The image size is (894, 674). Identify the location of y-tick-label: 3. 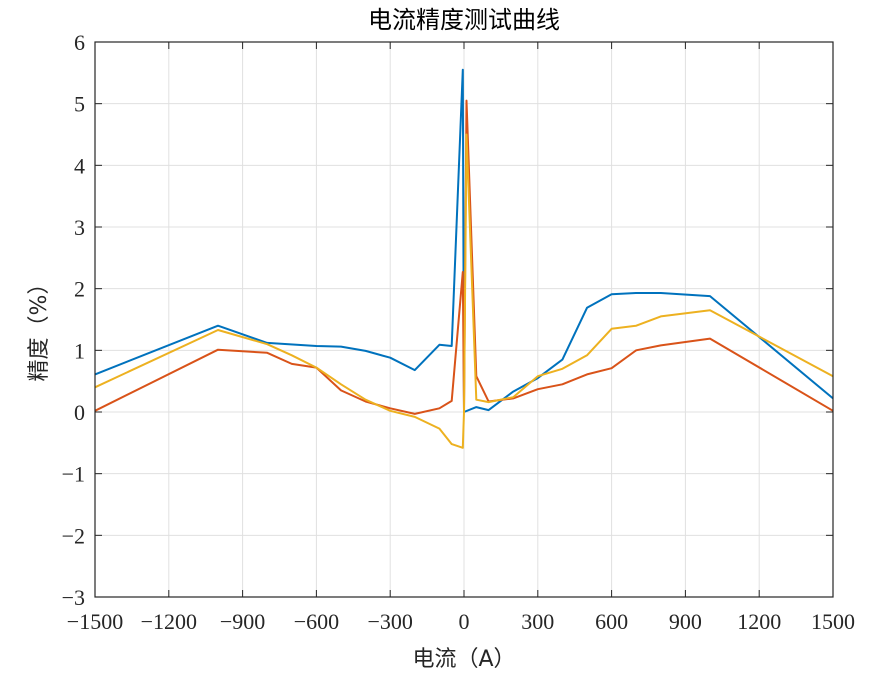
(79, 227).